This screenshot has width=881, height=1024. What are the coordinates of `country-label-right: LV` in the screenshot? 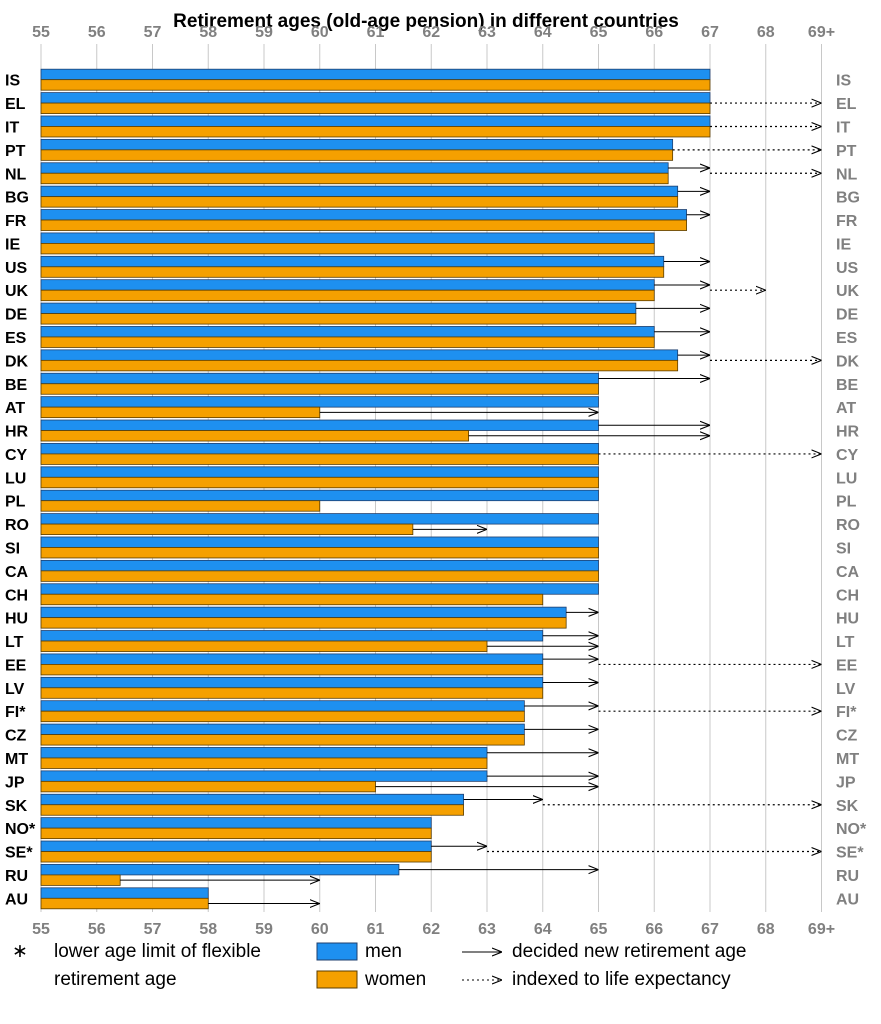 It's located at (846, 689).